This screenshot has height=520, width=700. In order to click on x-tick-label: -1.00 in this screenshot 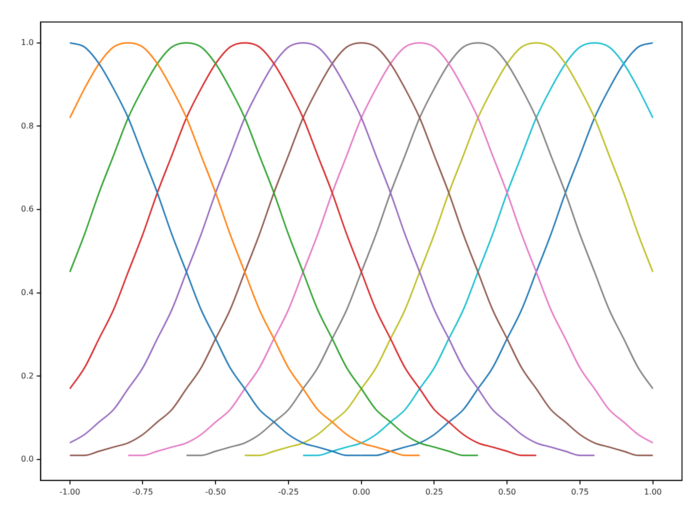, I will do `click(70, 491)`.